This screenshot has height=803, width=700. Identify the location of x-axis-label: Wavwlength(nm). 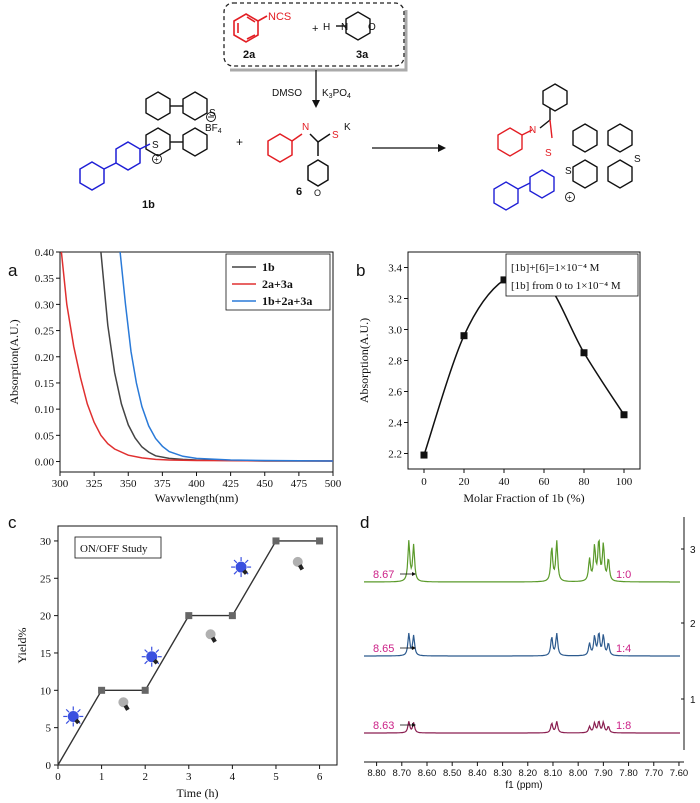
(197, 498).